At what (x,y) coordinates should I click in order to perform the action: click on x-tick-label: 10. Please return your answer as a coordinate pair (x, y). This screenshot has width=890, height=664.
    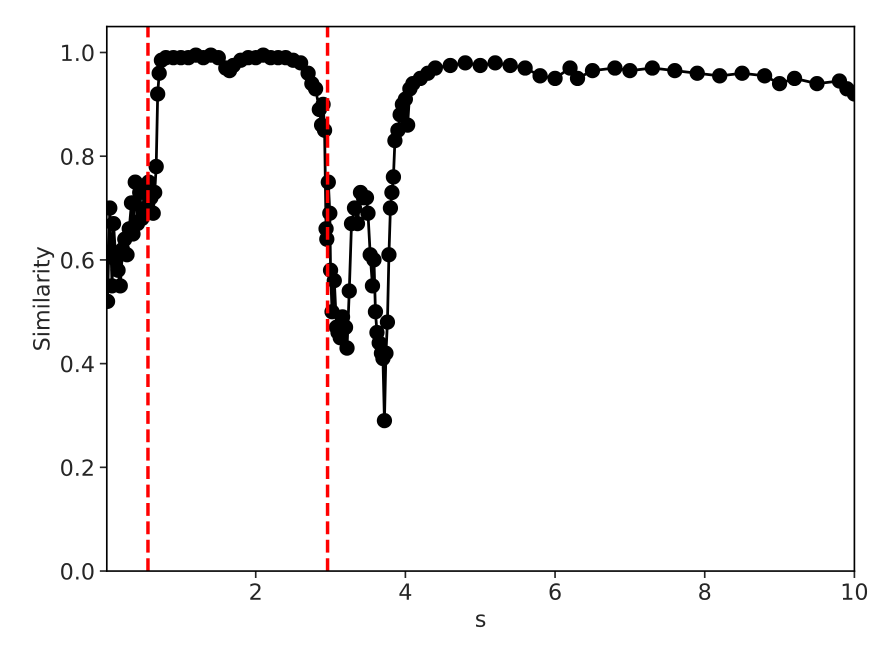
    Looking at the image, I should click on (855, 591).